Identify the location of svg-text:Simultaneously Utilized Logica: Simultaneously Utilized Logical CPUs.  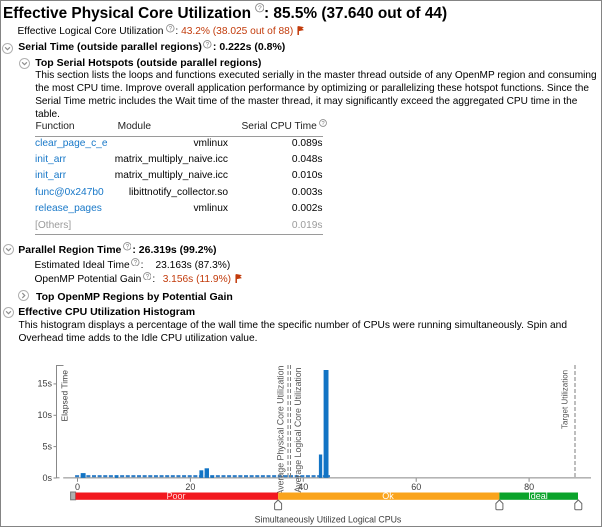
(328, 520).